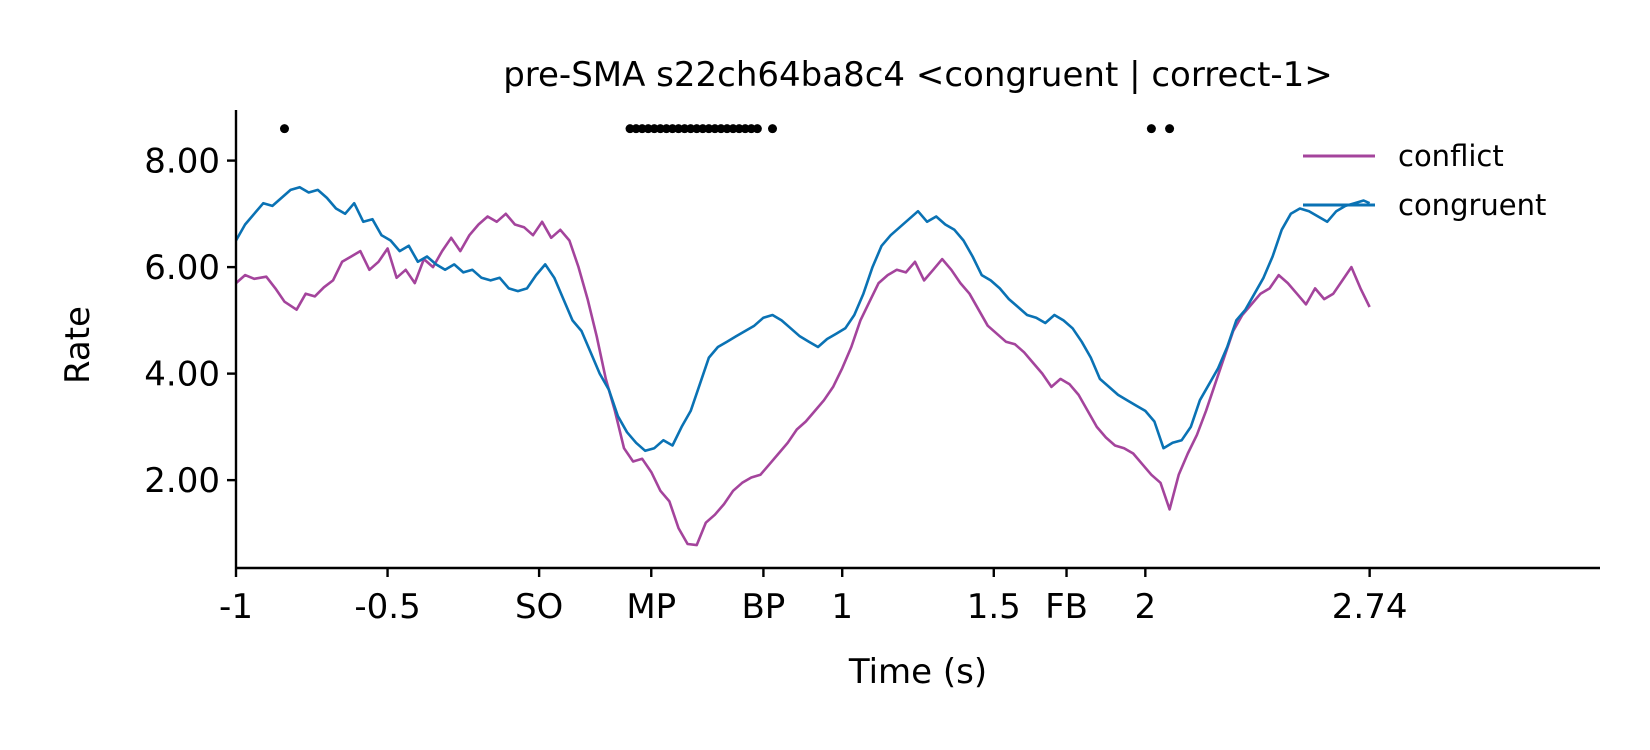 The height and width of the screenshot is (750, 1650). What do you see at coordinates (1066, 607) in the screenshot?
I see `x-tick-label: FB` at bounding box center [1066, 607].